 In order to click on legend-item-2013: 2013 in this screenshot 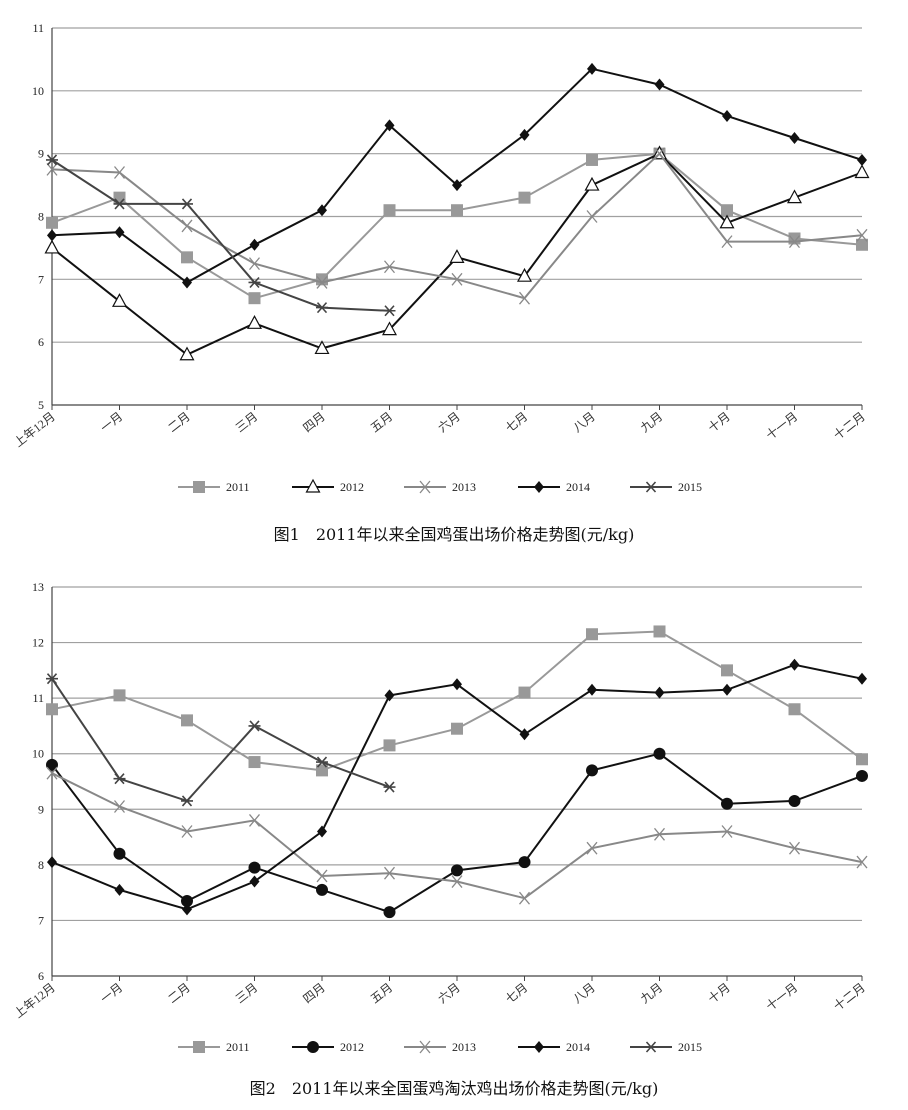, I will do `click(440, 487)`.